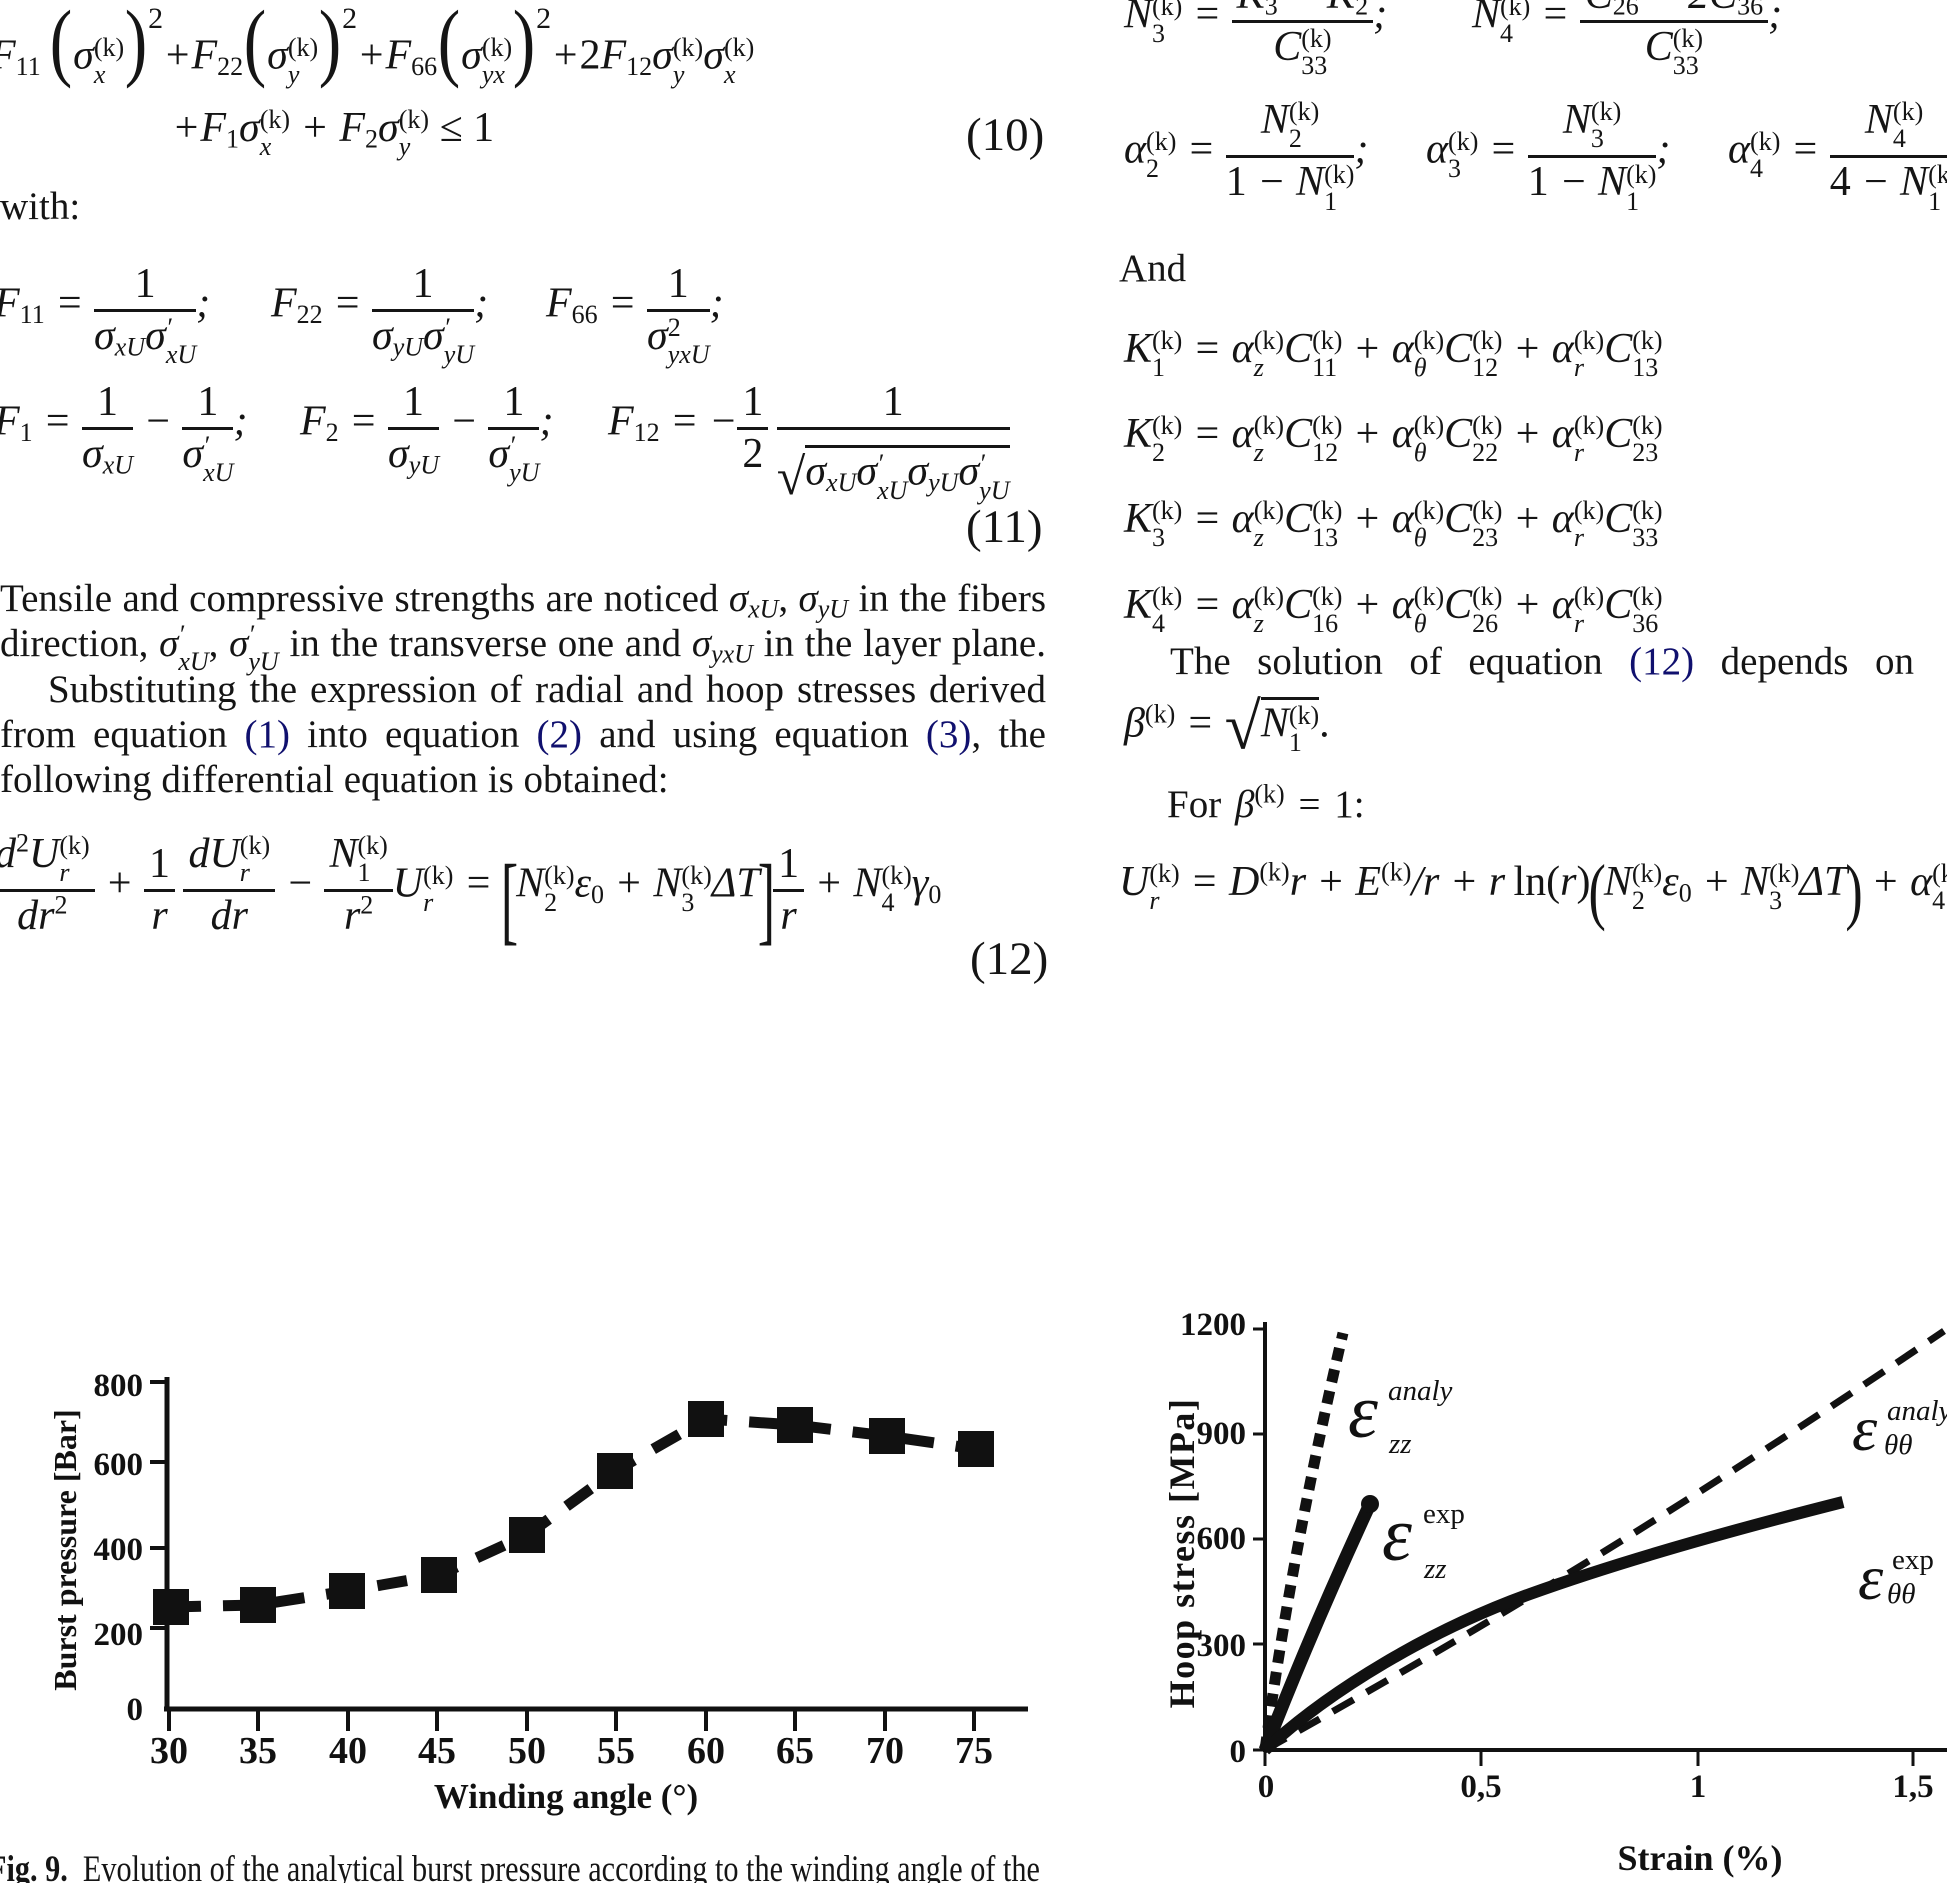 Image resolution: width=1947 pixels, height=1883 pixels. What do you see at coordinates (1480, 1787) in the screenshot?
I see `svg-text: 0,5` at bounding box center [1480, 1787].